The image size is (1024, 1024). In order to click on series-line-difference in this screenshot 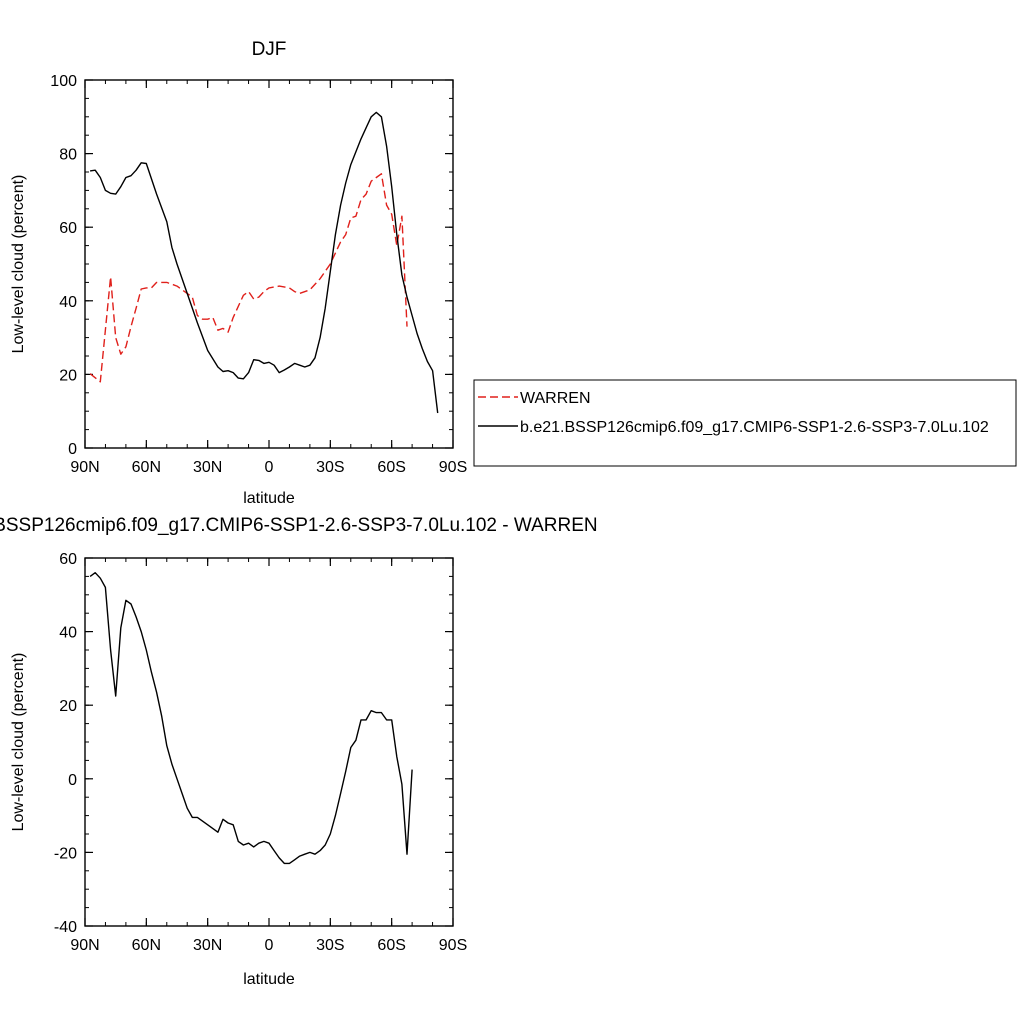, I will do `click(251, 718)`.